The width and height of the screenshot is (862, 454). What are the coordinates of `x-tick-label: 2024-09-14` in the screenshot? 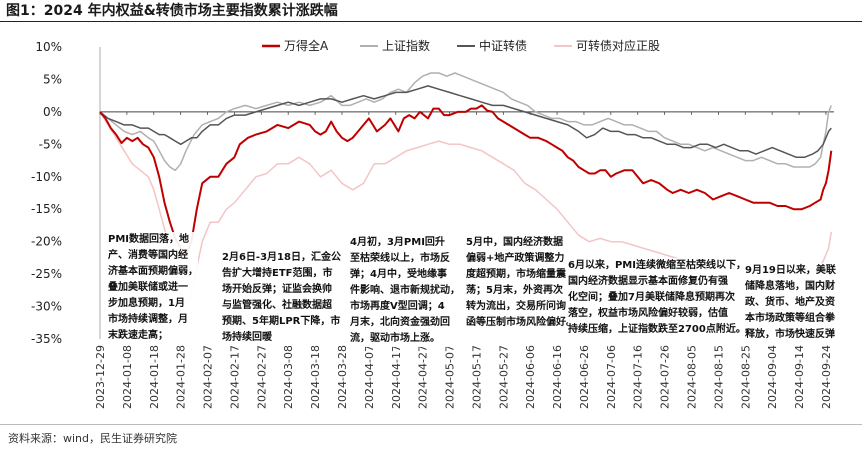 It's located at (799, 377).